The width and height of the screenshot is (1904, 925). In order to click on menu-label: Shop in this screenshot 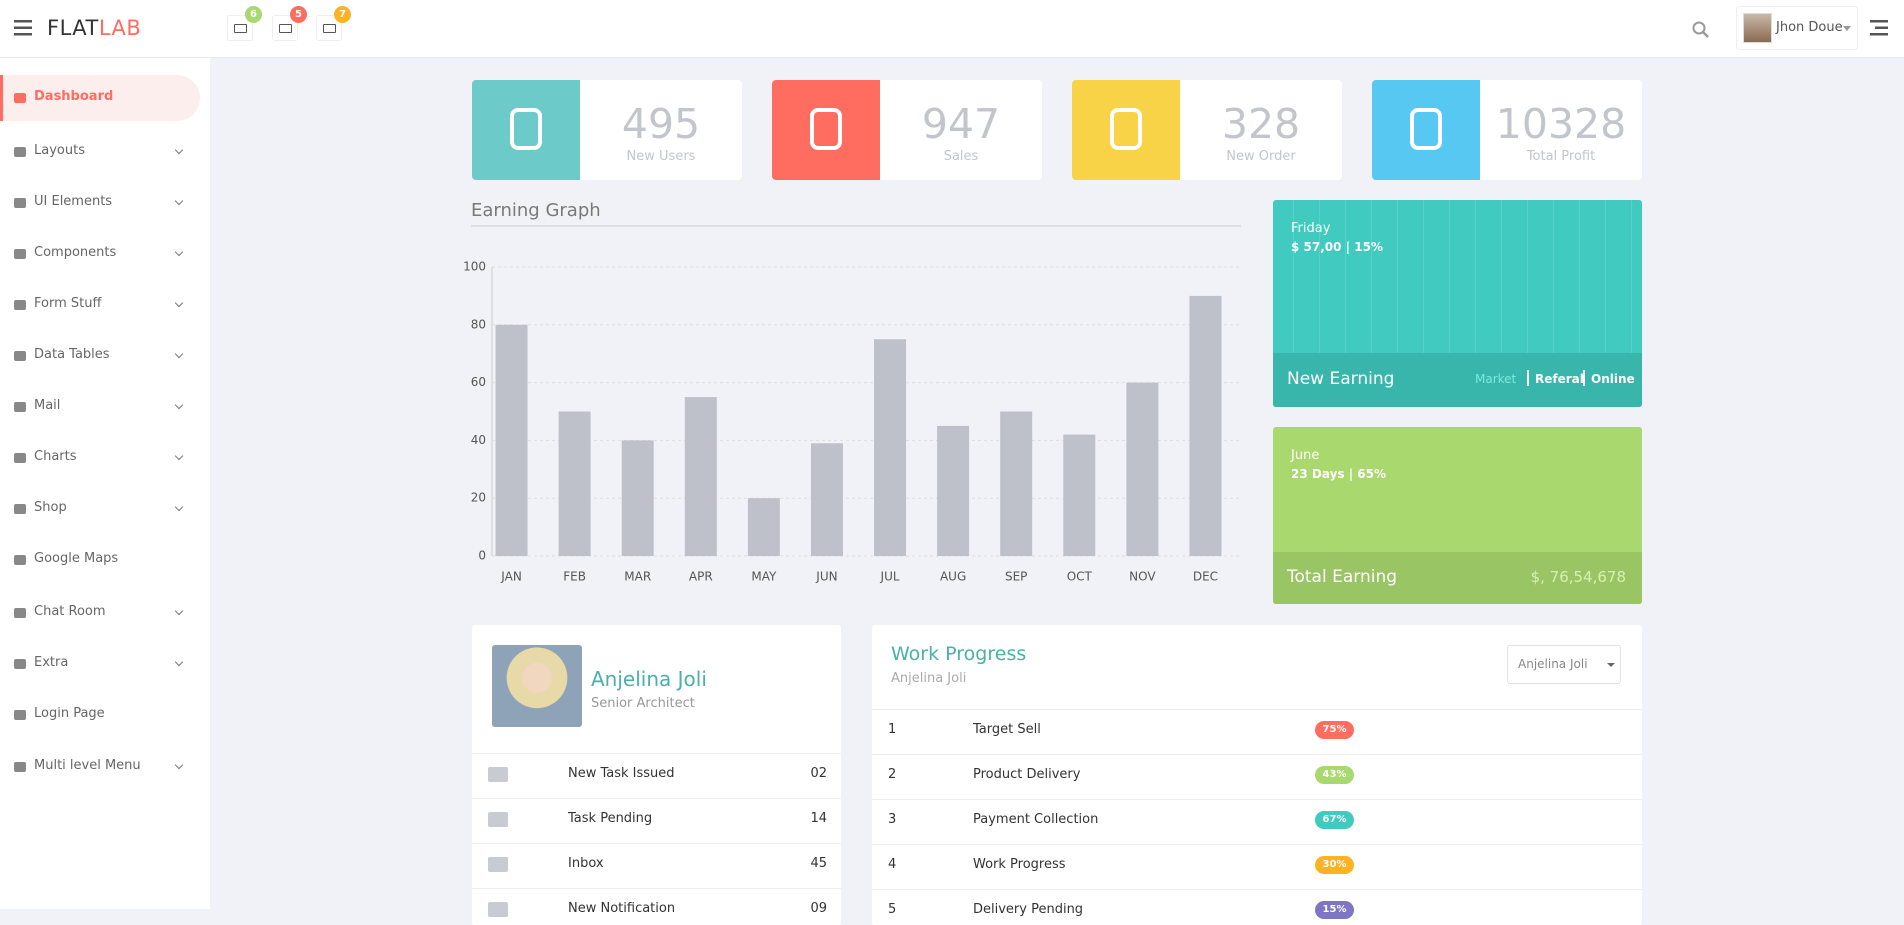, I will do `click(50, 507)`.